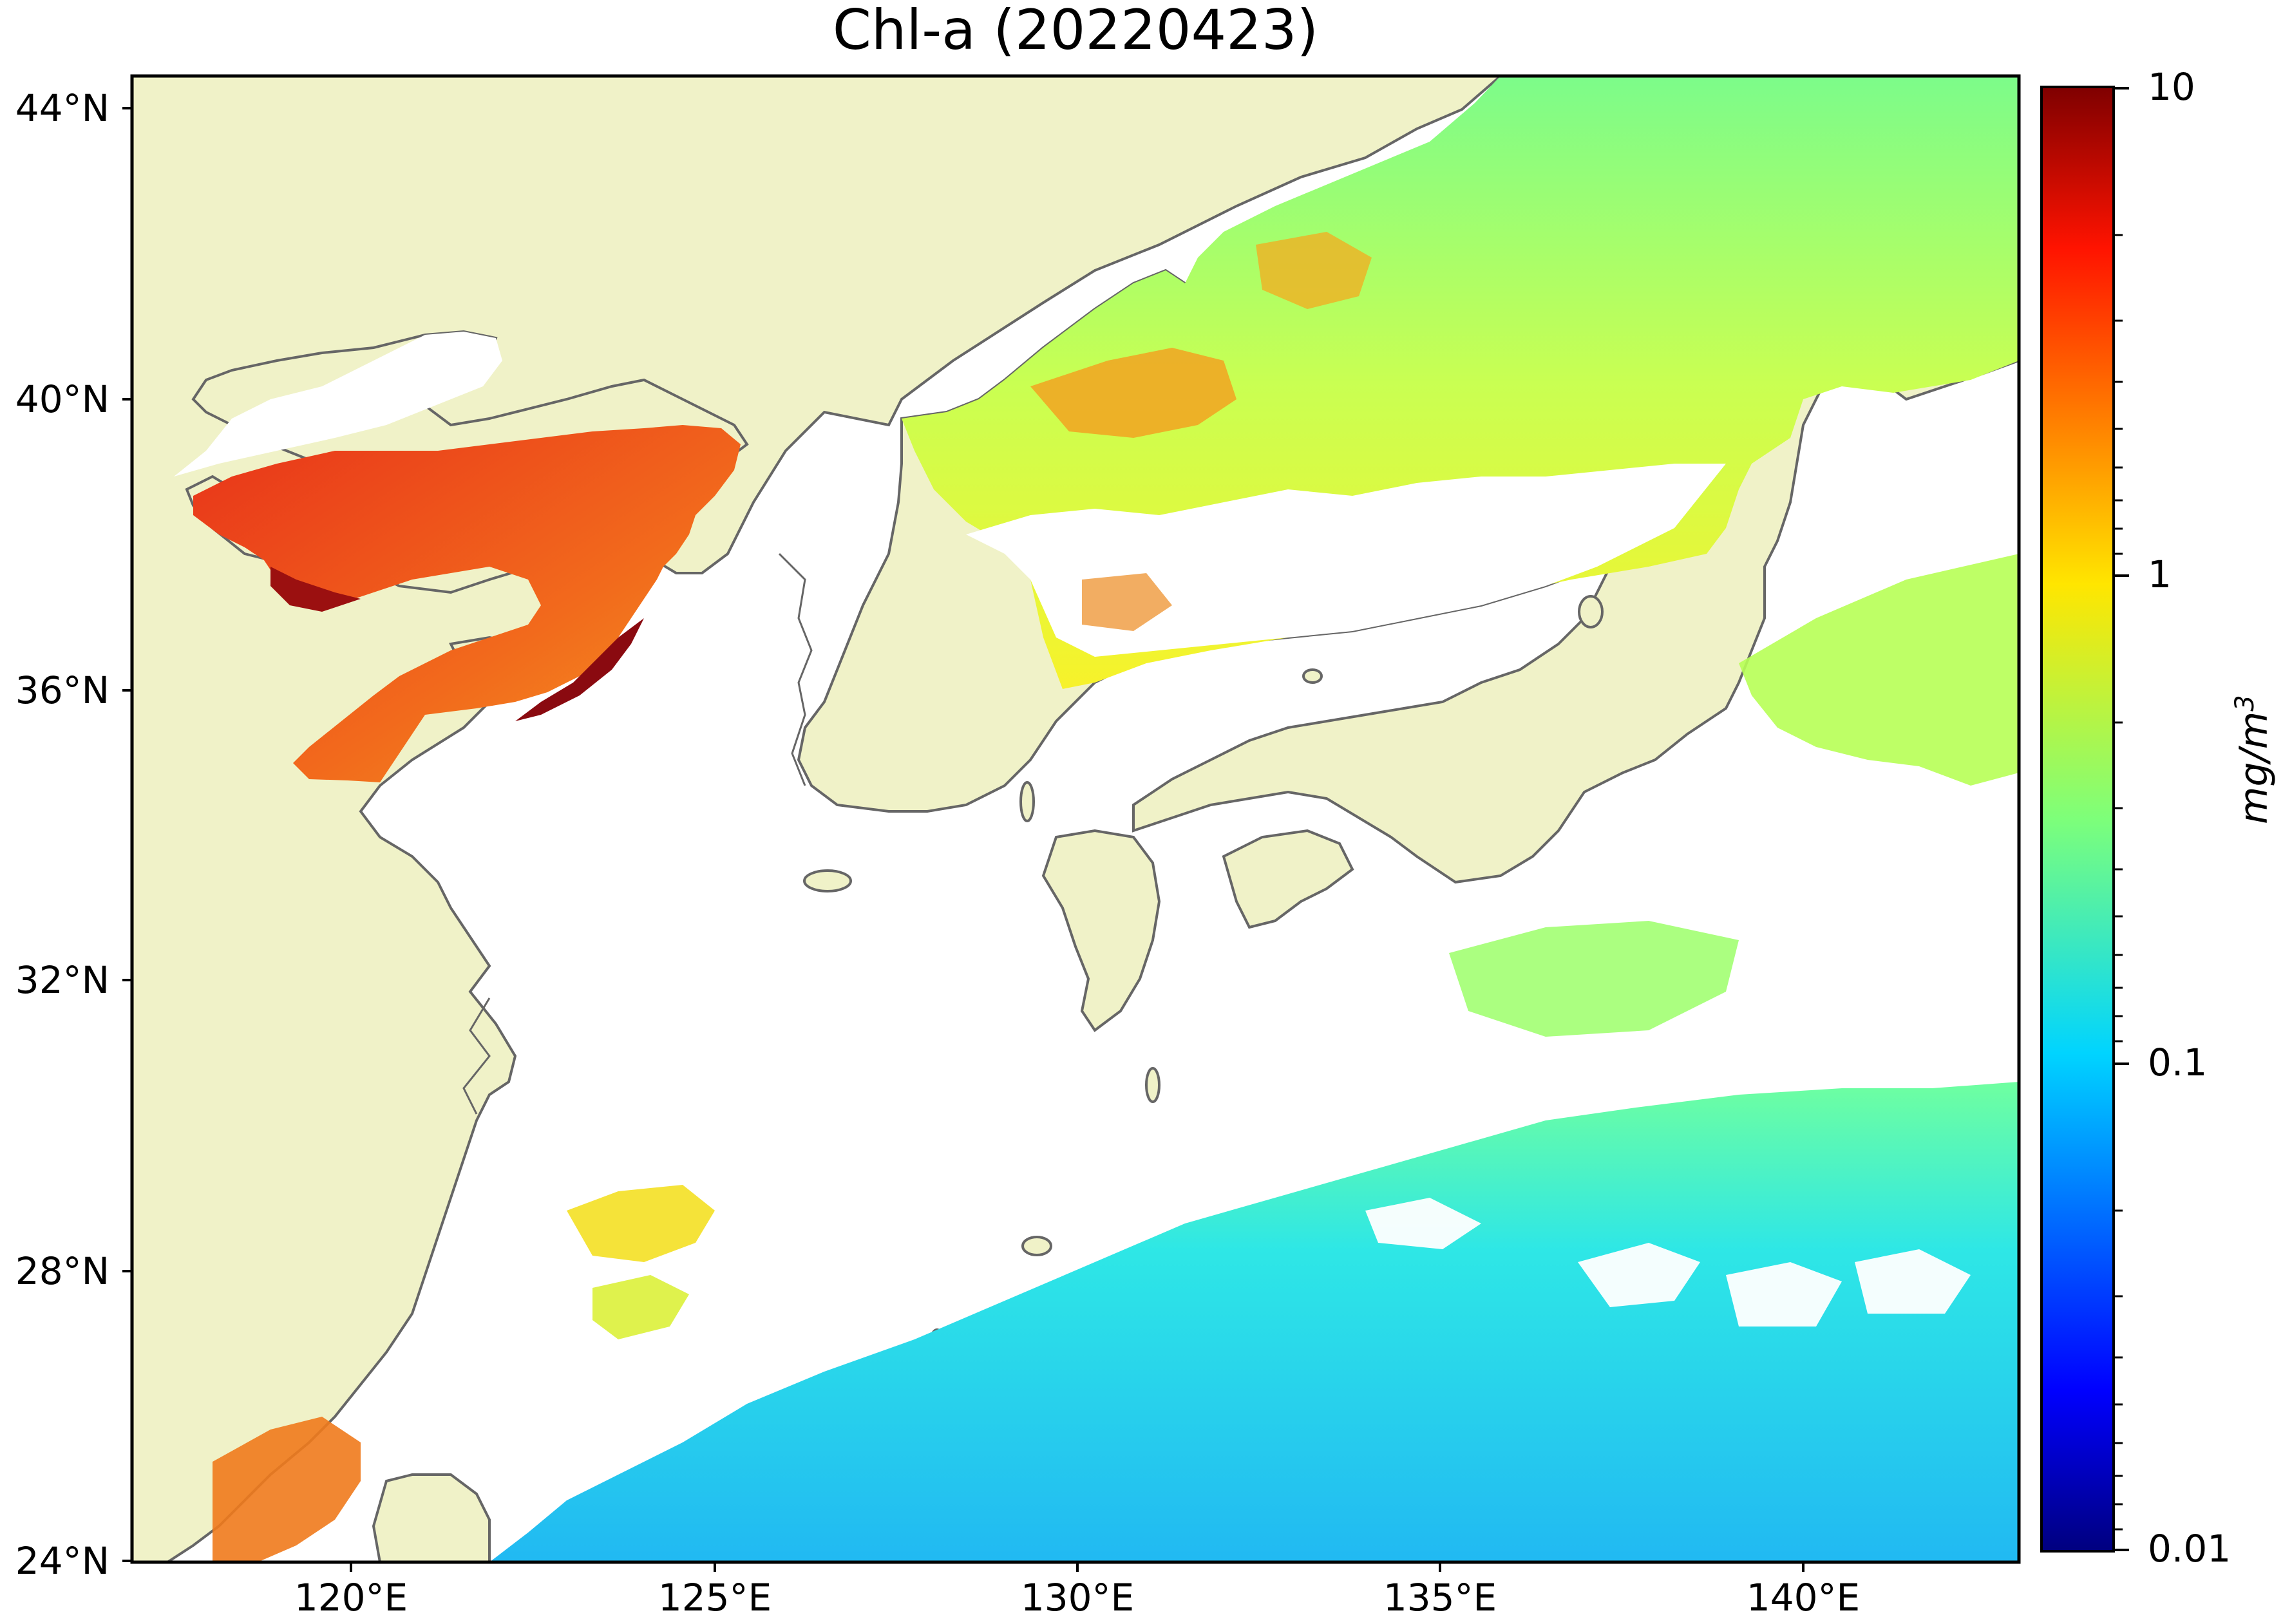 The image size is (2283, 1624). What do you see at coordinates (62, 980) in the screenshot?
I see `lat-label-32: 32°N` at bounding box center [62, 980].